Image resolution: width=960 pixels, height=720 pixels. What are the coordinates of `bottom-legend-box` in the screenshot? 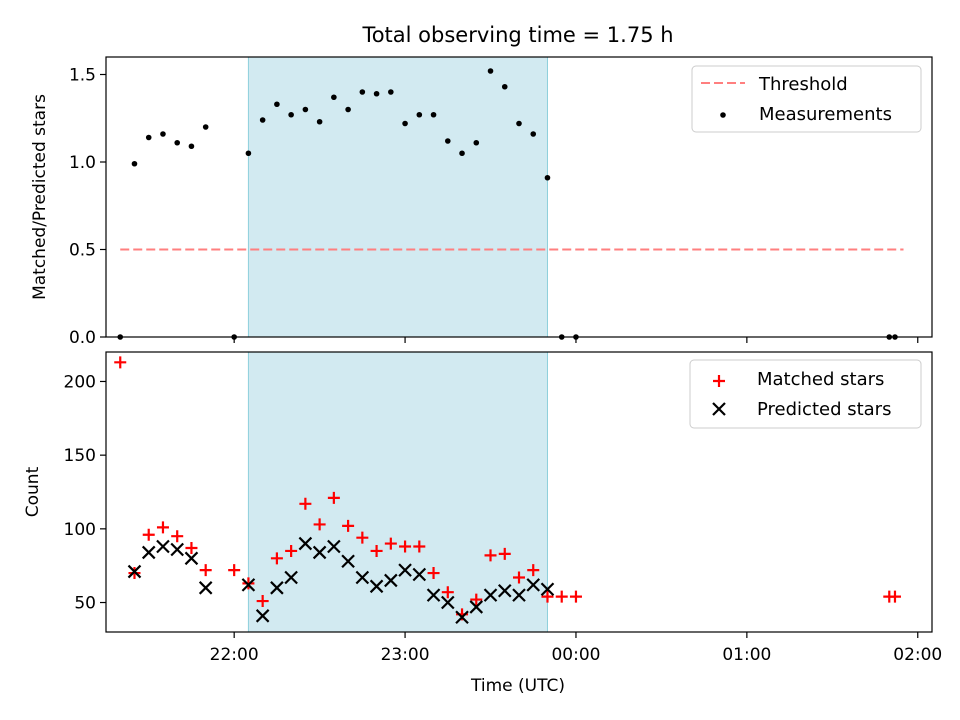 It's located at (805, 394).